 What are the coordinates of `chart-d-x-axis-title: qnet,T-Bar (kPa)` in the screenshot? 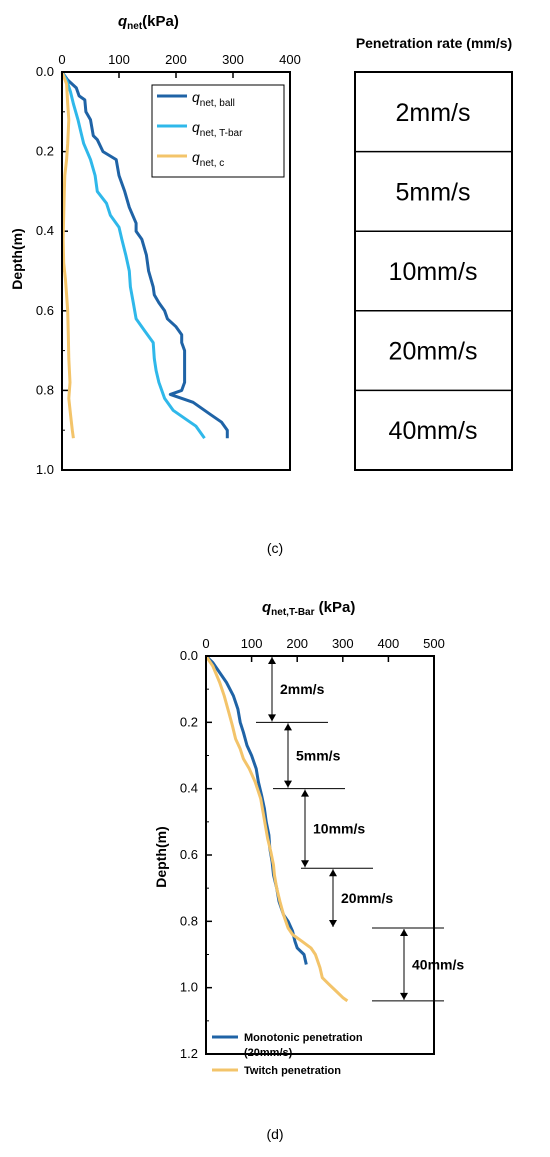 It's located at (308, 608).